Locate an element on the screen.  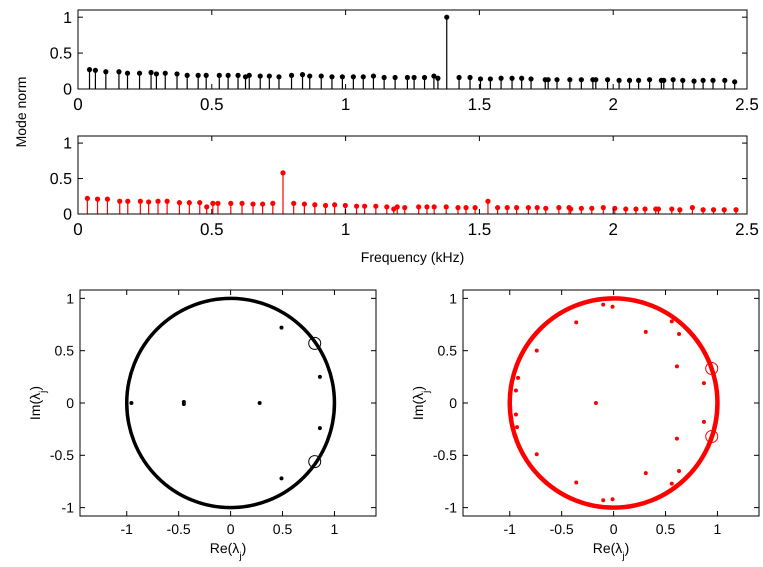
y-axis-title: Mode norm is located at coordinates (21, 112).